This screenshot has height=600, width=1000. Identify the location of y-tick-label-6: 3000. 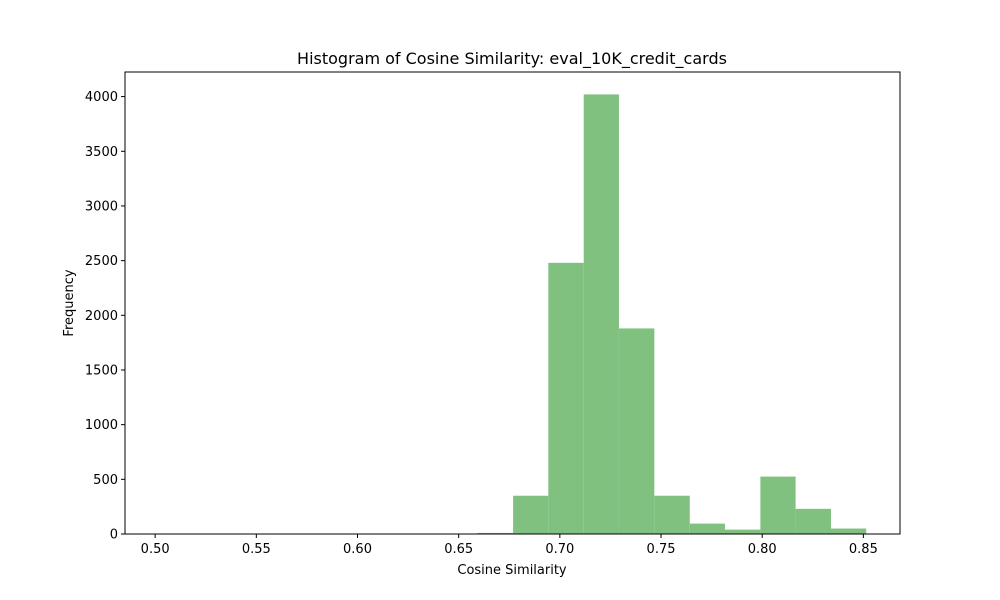
(101, 206).